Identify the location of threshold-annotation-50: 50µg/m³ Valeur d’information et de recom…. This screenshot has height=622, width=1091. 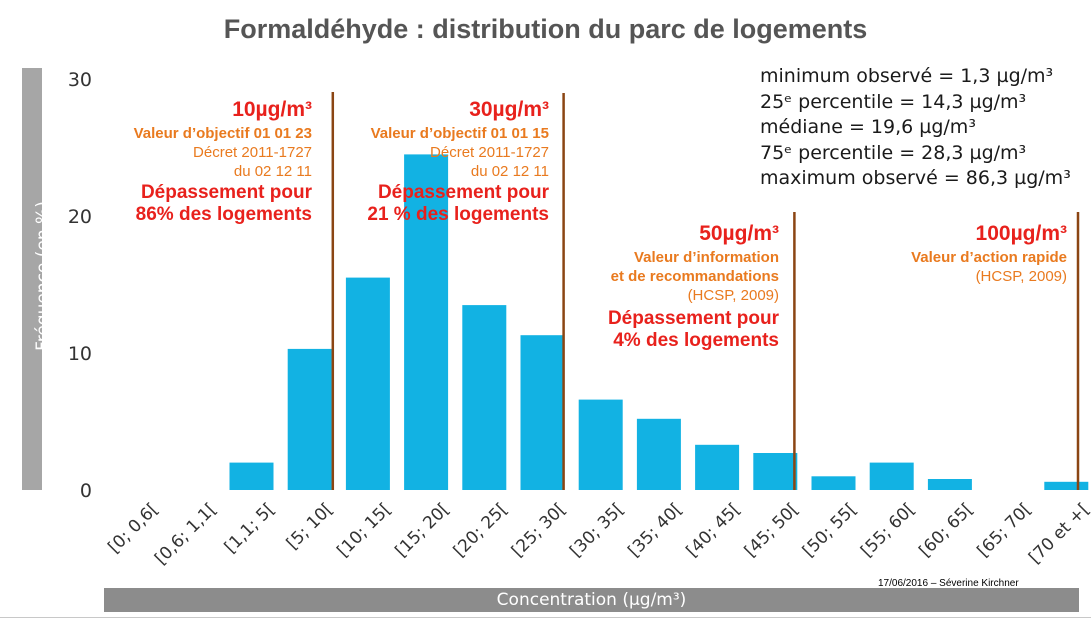
(693, 287).